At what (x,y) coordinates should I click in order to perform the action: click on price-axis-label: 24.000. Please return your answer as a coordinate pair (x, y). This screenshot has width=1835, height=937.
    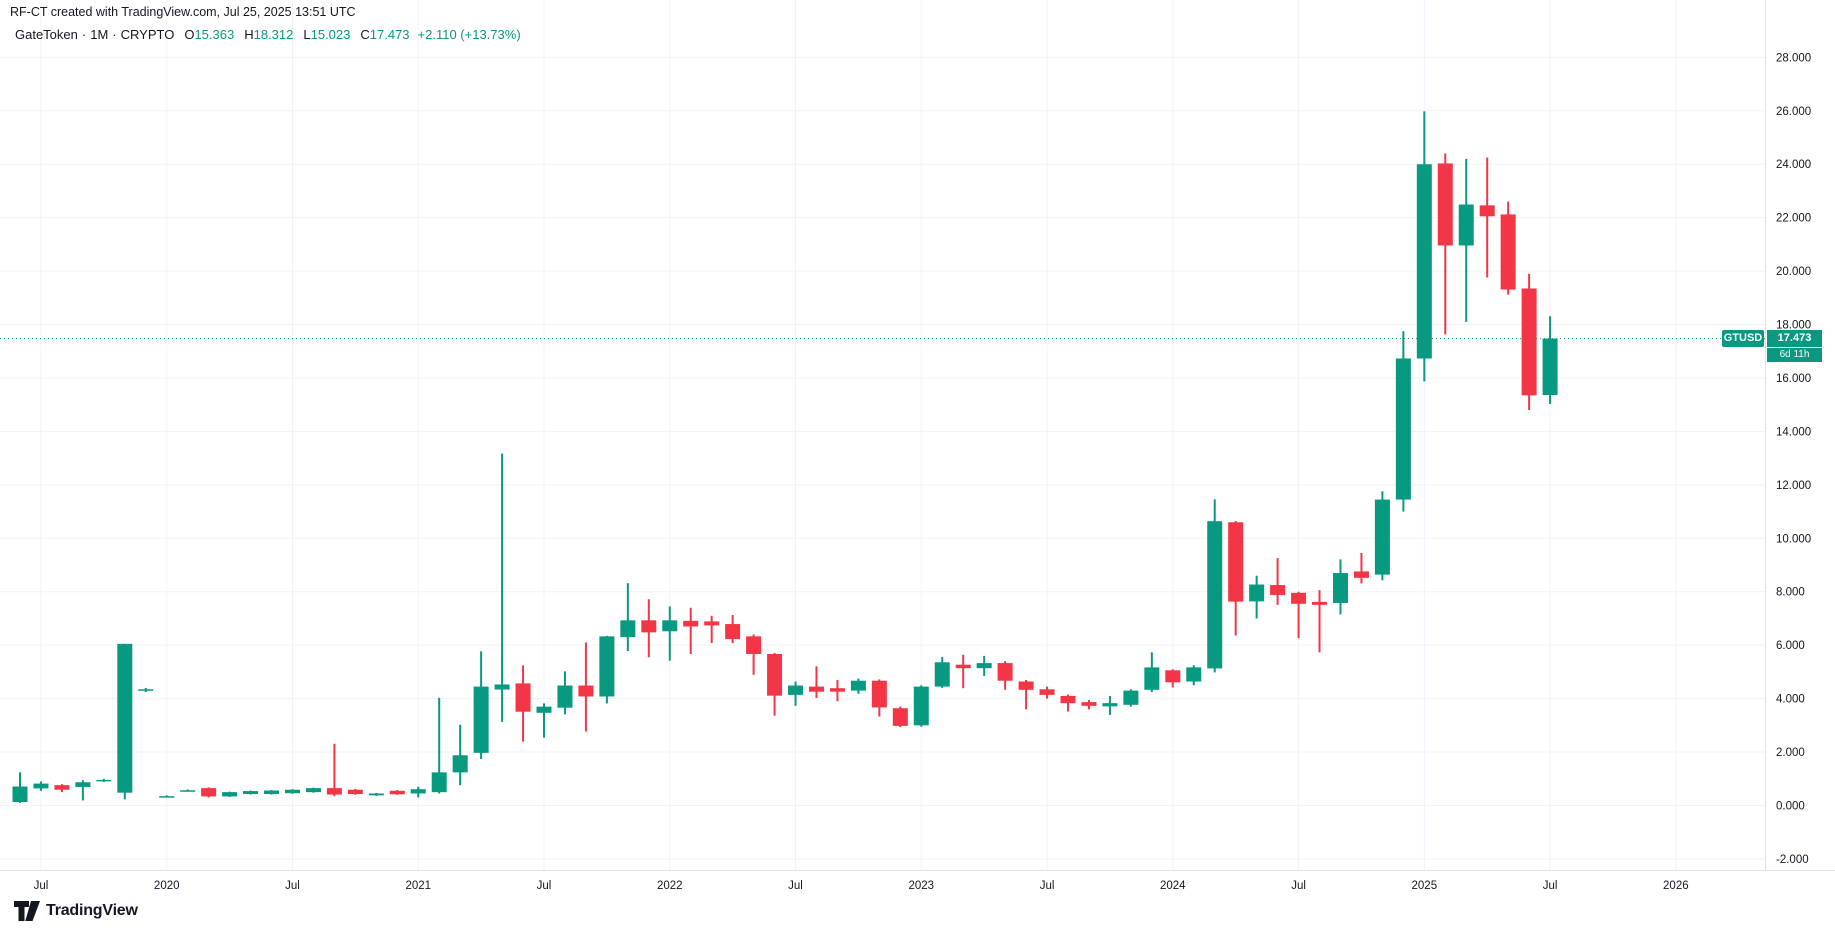
    Looking at the image, I should click on (1793, 165).